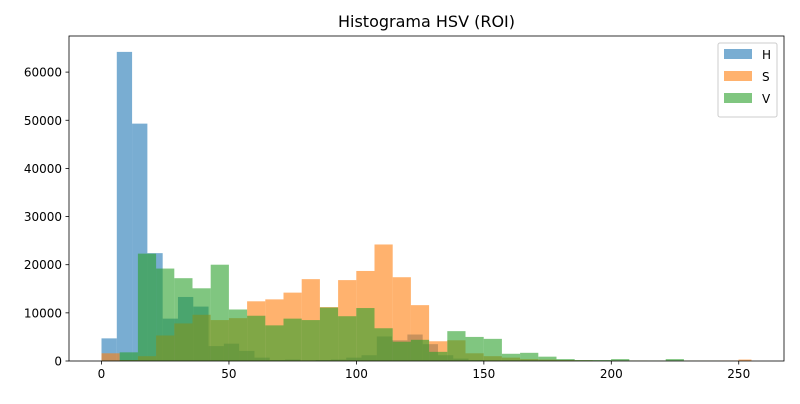 This screenshot has width=800, height=404. What do you see at coordinates (43, 313) in the screenshot?
I see `y-tick-label-10000: 10000` at bounding box center [43, 313].